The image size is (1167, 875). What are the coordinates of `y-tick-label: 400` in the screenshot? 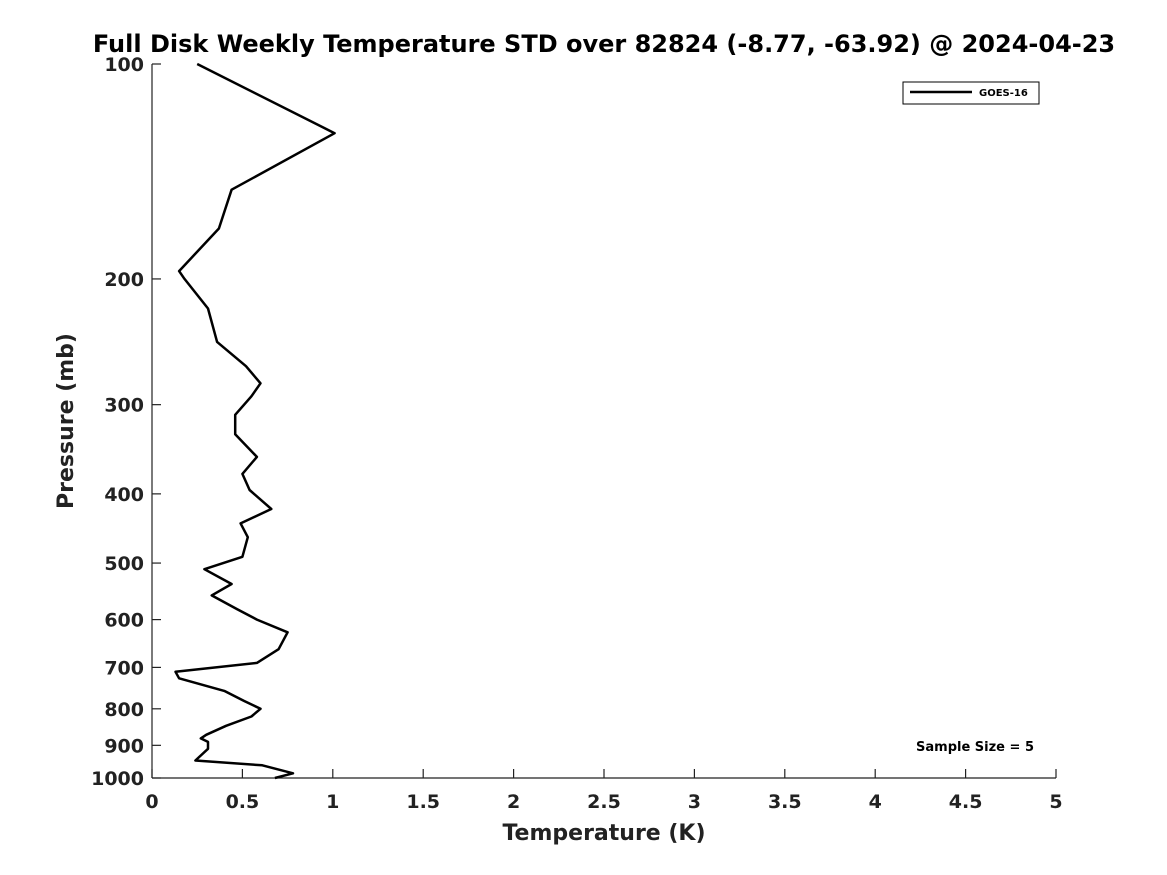 It's located at (124, 495).